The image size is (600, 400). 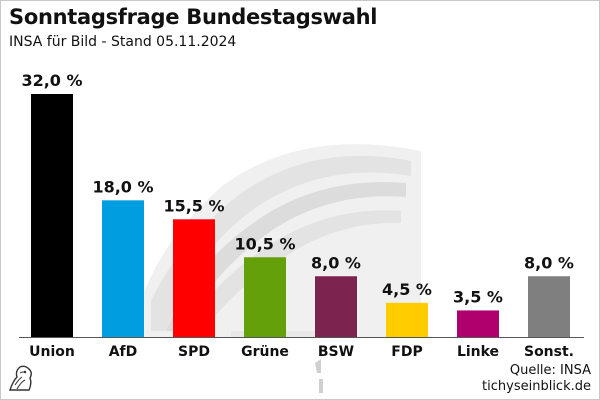 What do you see at coordinates (264, 243) in the screenshot?
I see `value-label-3: 10,5 %` at bounding box center [264, 243].